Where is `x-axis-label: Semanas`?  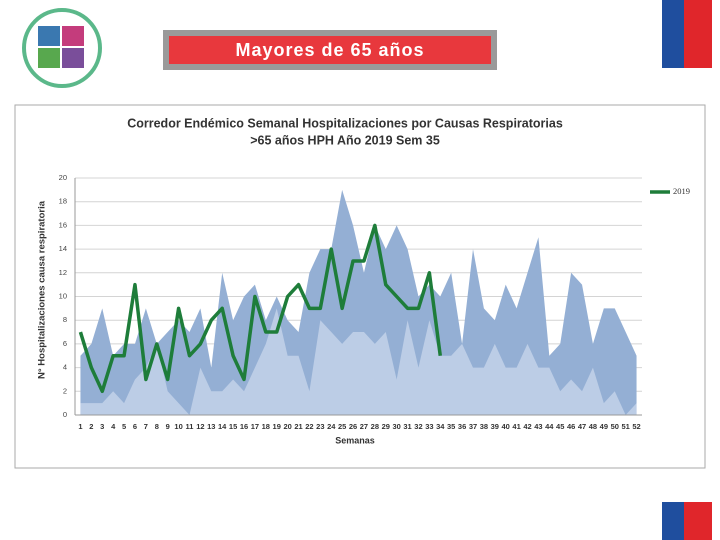 x-axis-label: Semanas is located at coordinates (355, 440).